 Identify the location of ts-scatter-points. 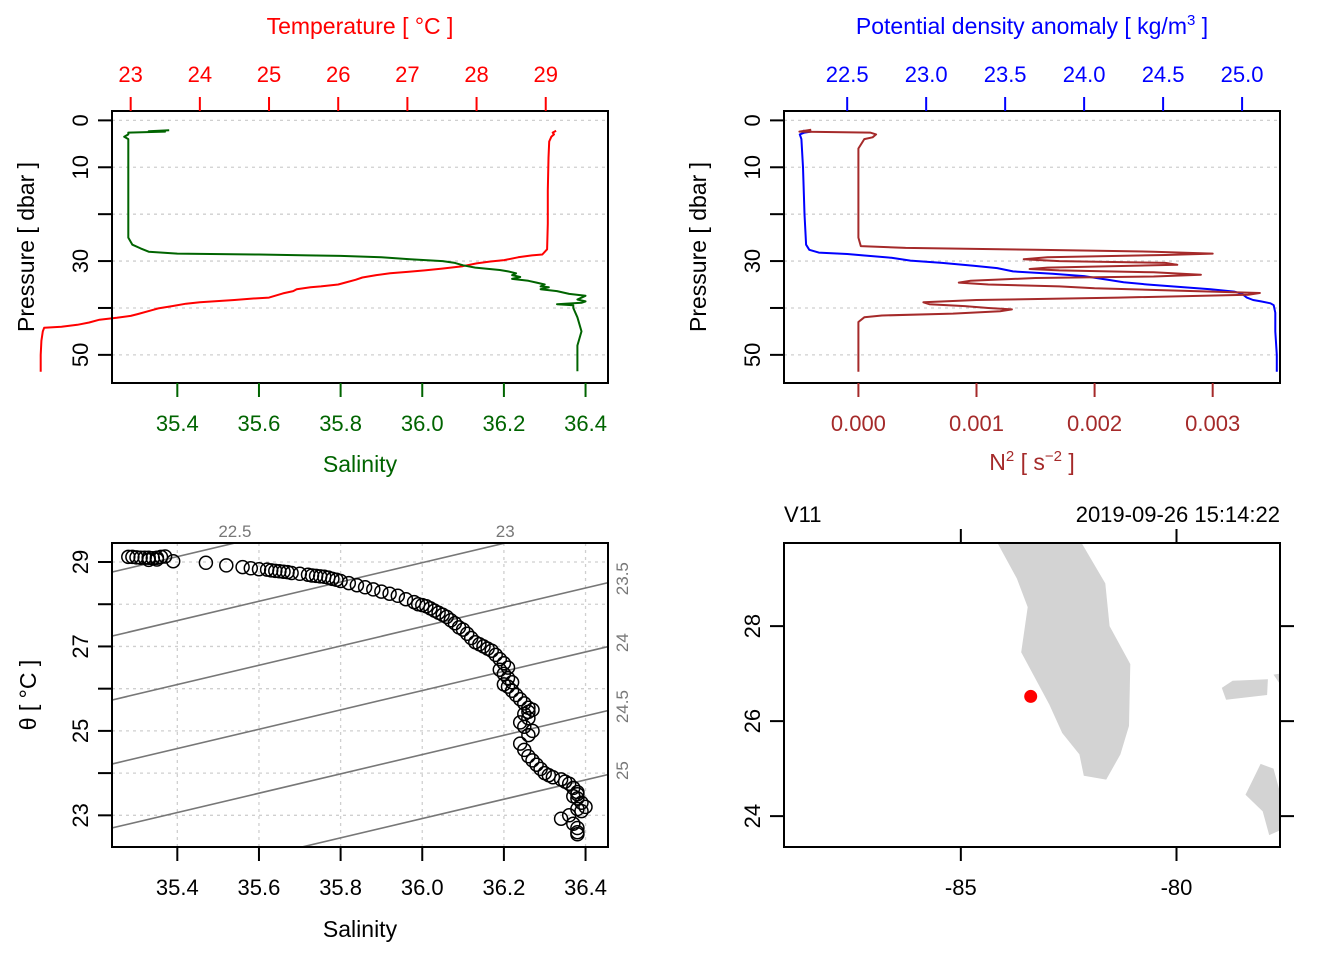
(357, 695).